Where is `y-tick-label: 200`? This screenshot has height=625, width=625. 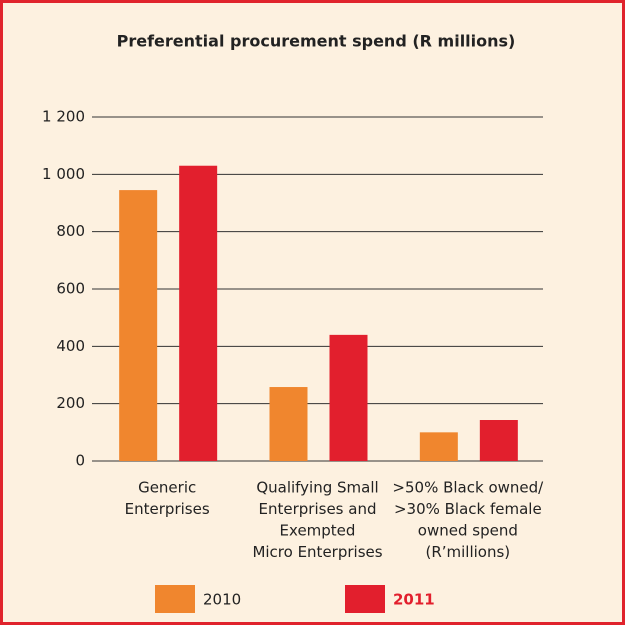
y-tick-label: 200 is located at coordinates (70, 403).